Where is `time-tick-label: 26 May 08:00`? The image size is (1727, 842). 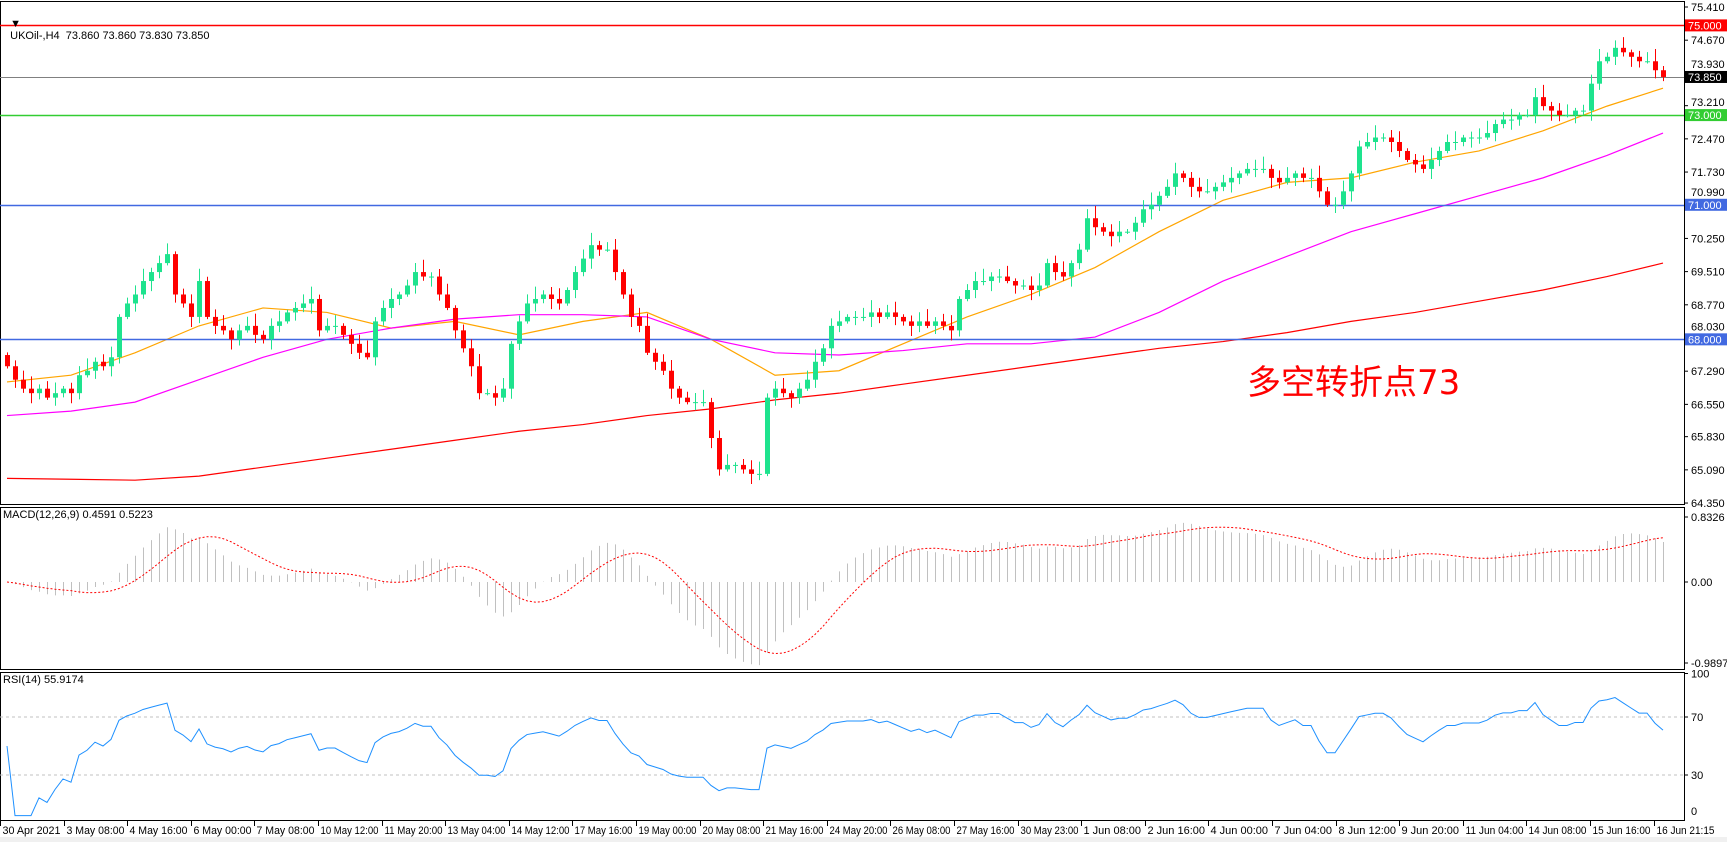 time-tick-label: 26 May 08:00 is located at coordinates (922, 831).